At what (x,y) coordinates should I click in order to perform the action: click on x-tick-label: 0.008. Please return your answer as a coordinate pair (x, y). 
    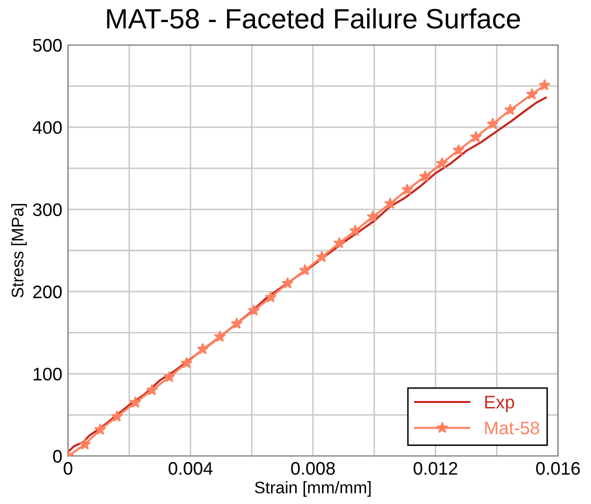
    Looking at the image, I should click on (313, 468).